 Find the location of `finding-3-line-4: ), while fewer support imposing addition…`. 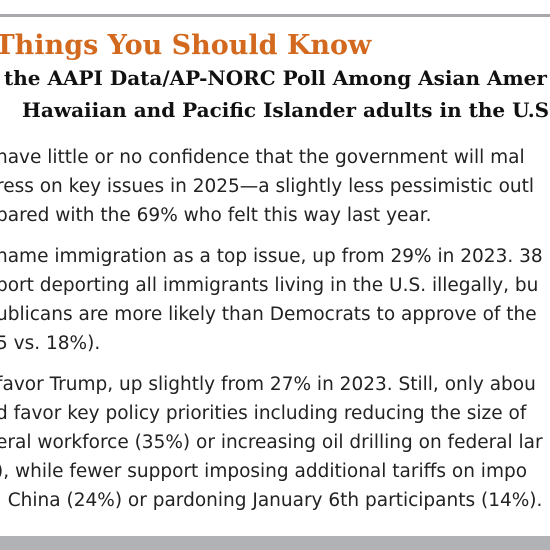

finding-3-line-4: ), while fewer support imposing addition… is located at coordinates (264, 471).